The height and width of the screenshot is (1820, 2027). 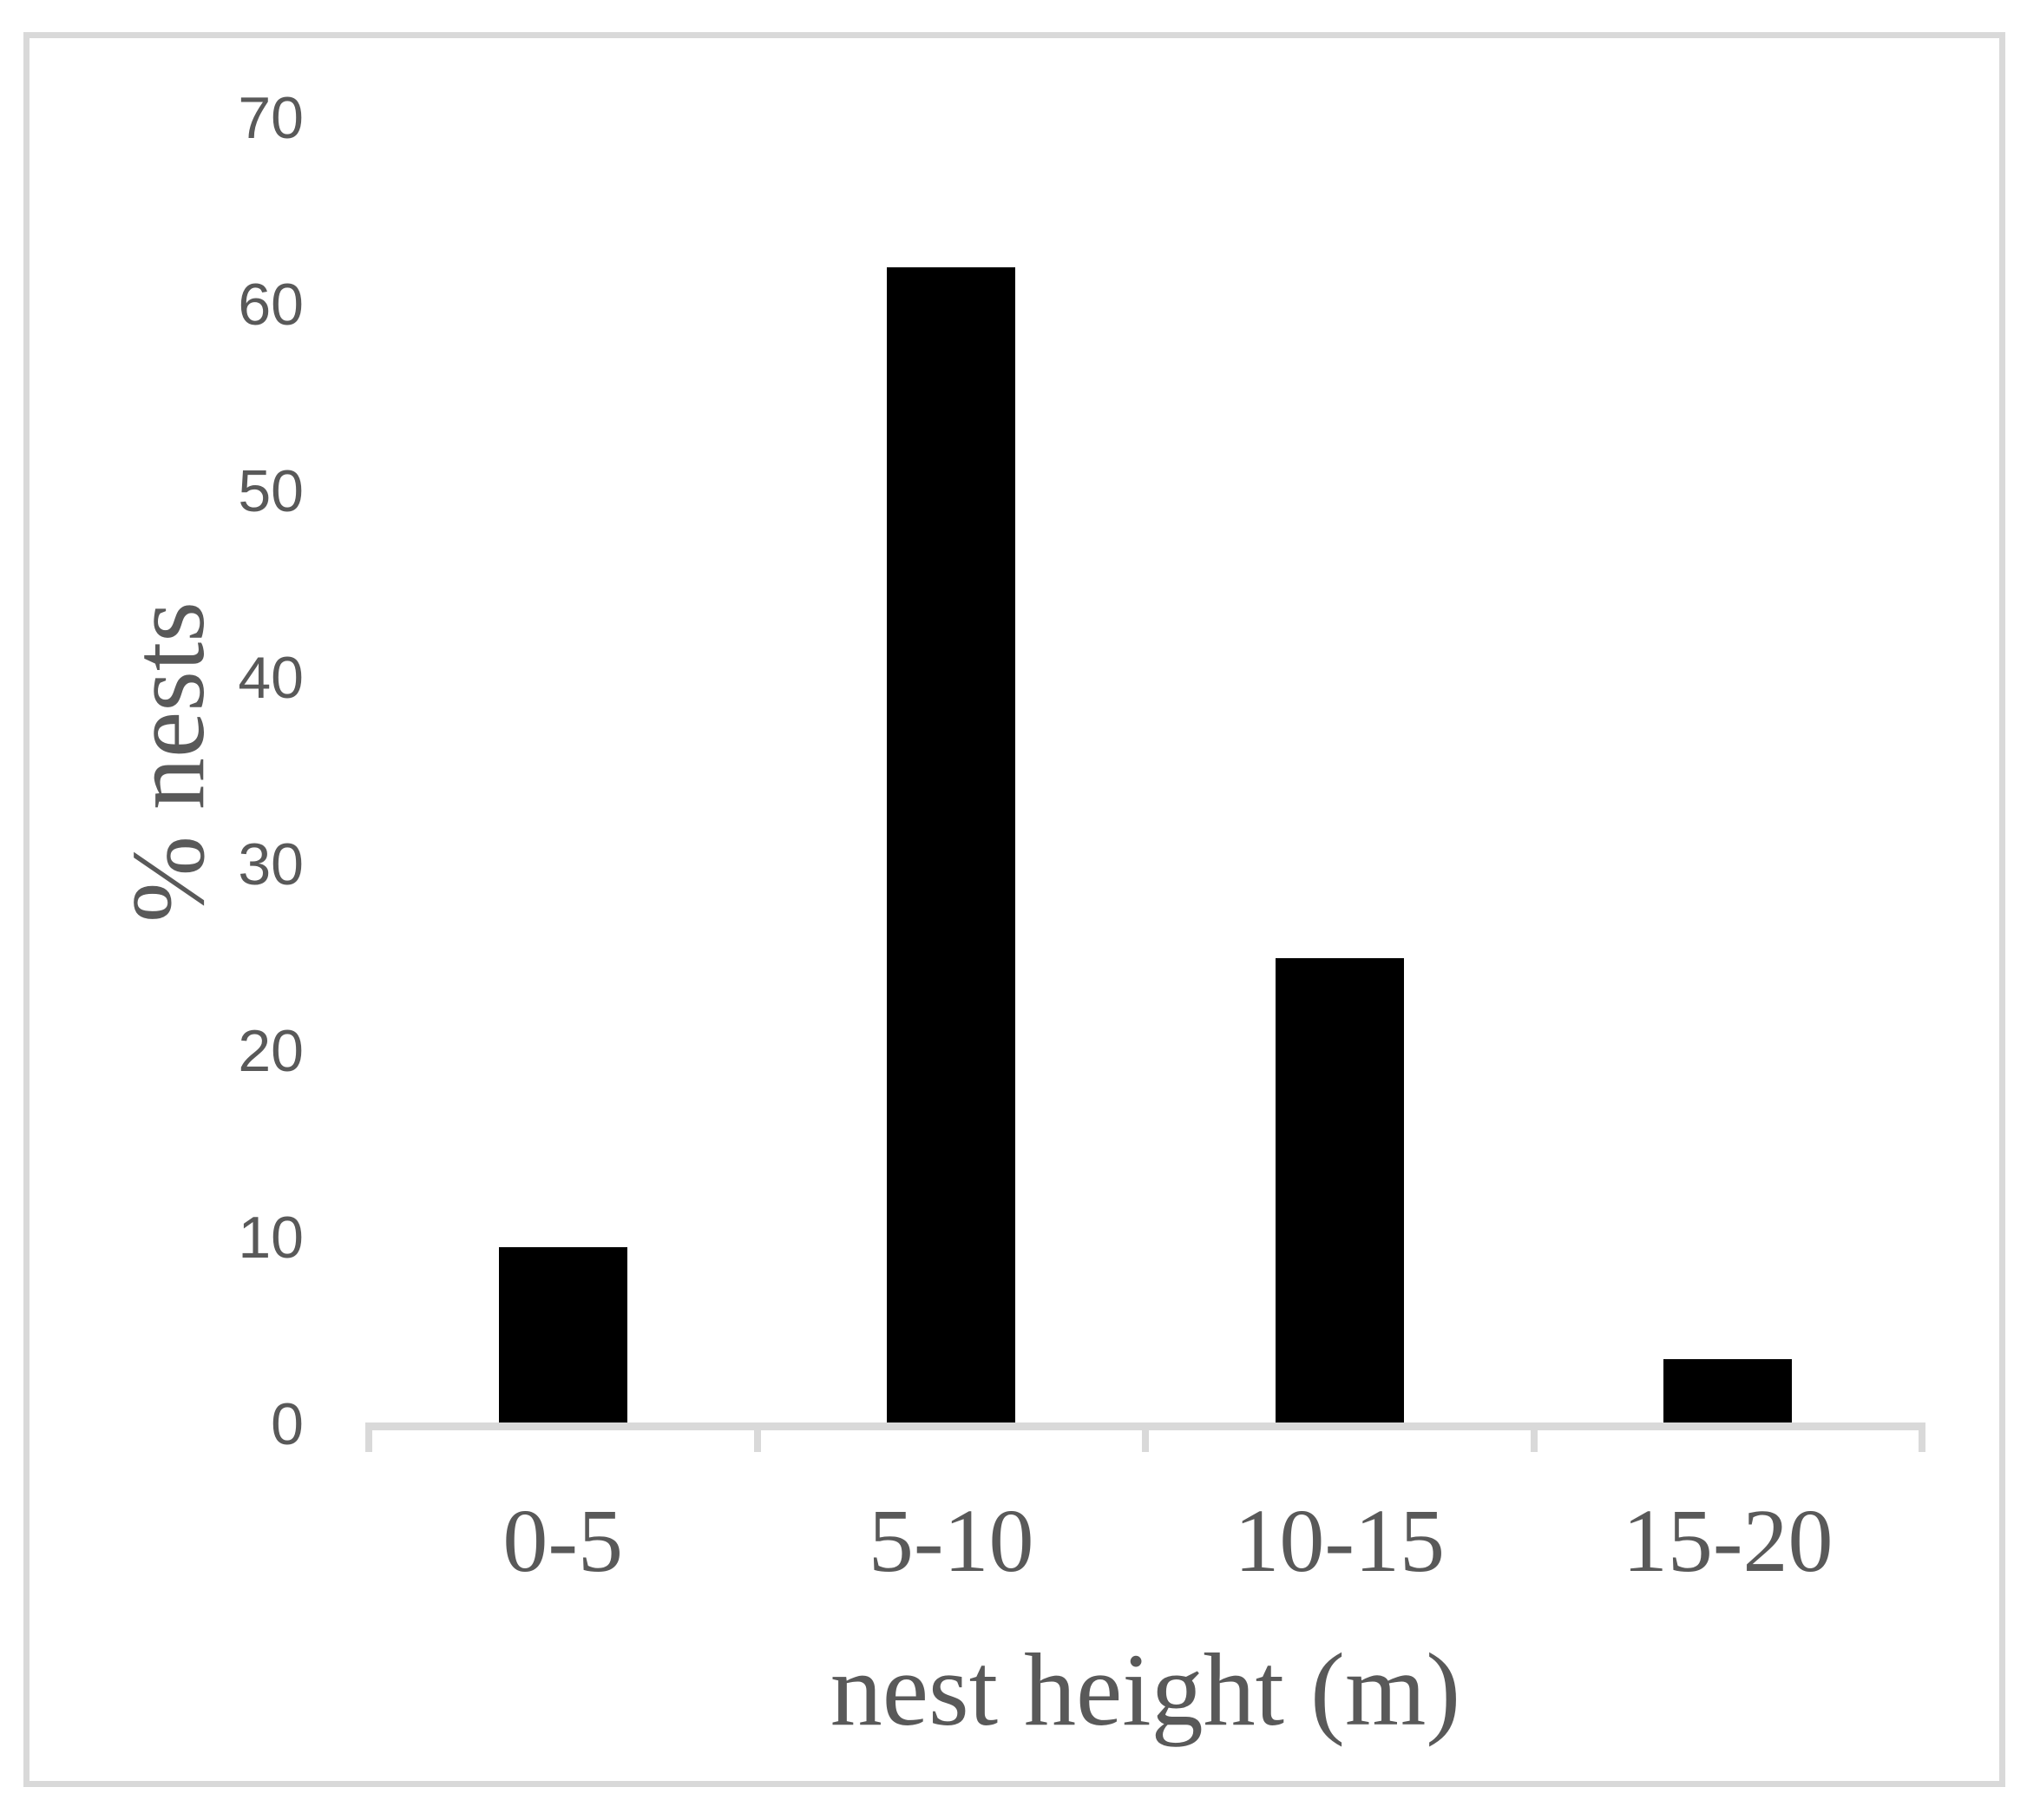 What do you see at coordinates (168, 762) in the screenshot?
I see `y-axis-title: % nests` at bounding box center [168, 762].